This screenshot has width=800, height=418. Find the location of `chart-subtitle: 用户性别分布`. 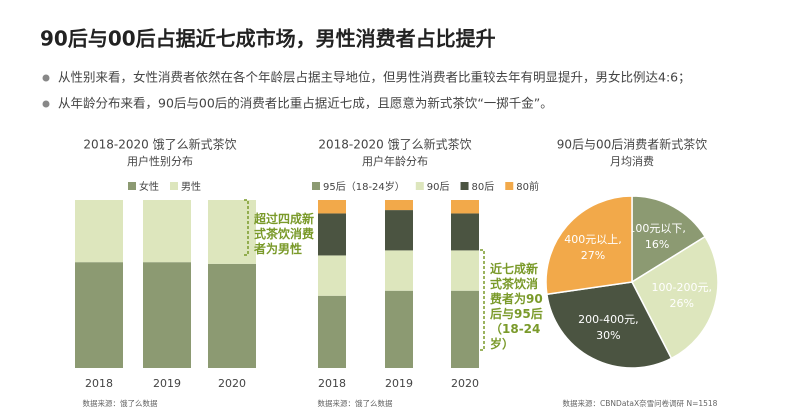

chart-subtitle: 用户性别分布 is located at coordinates (160, 161).